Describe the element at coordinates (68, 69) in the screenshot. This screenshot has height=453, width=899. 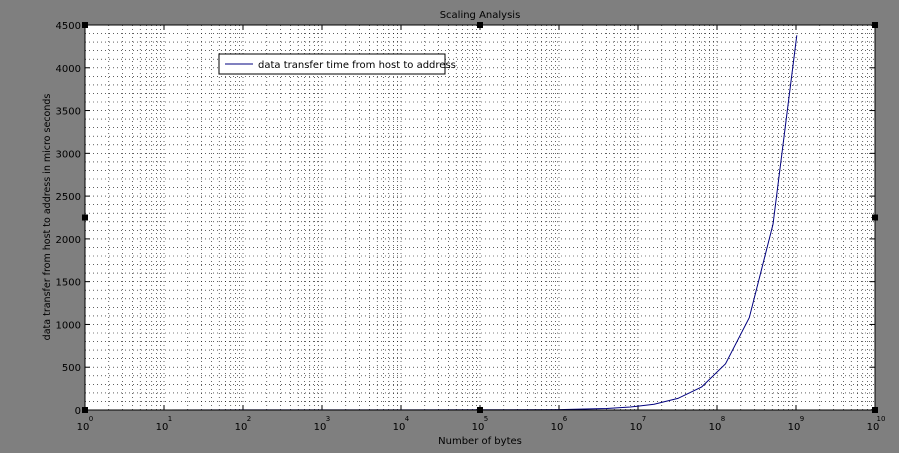
I see `y-tick-label: 4000` at that location.